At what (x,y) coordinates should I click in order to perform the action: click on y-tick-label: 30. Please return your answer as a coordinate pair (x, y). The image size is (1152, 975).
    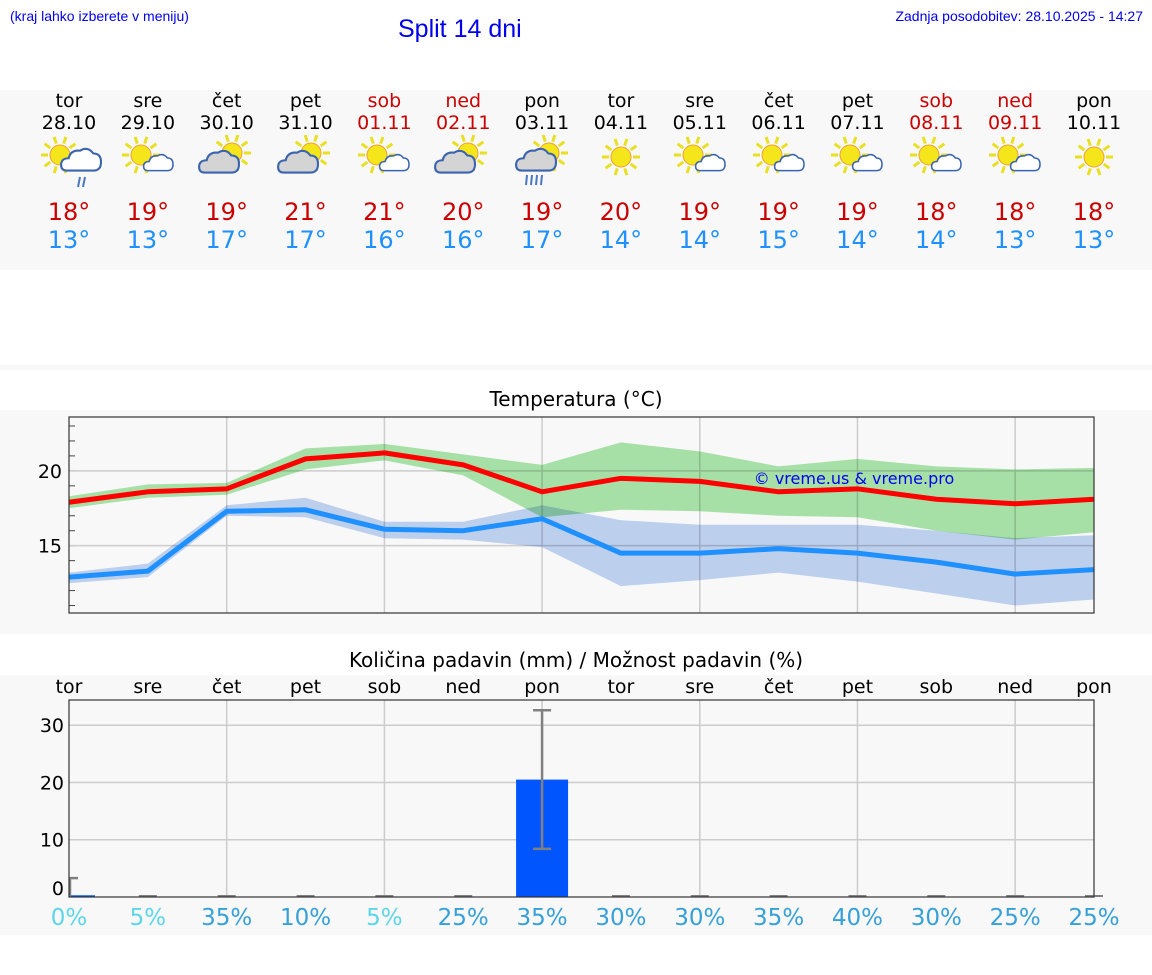
    Looking at the image, I should click on (52, 726).